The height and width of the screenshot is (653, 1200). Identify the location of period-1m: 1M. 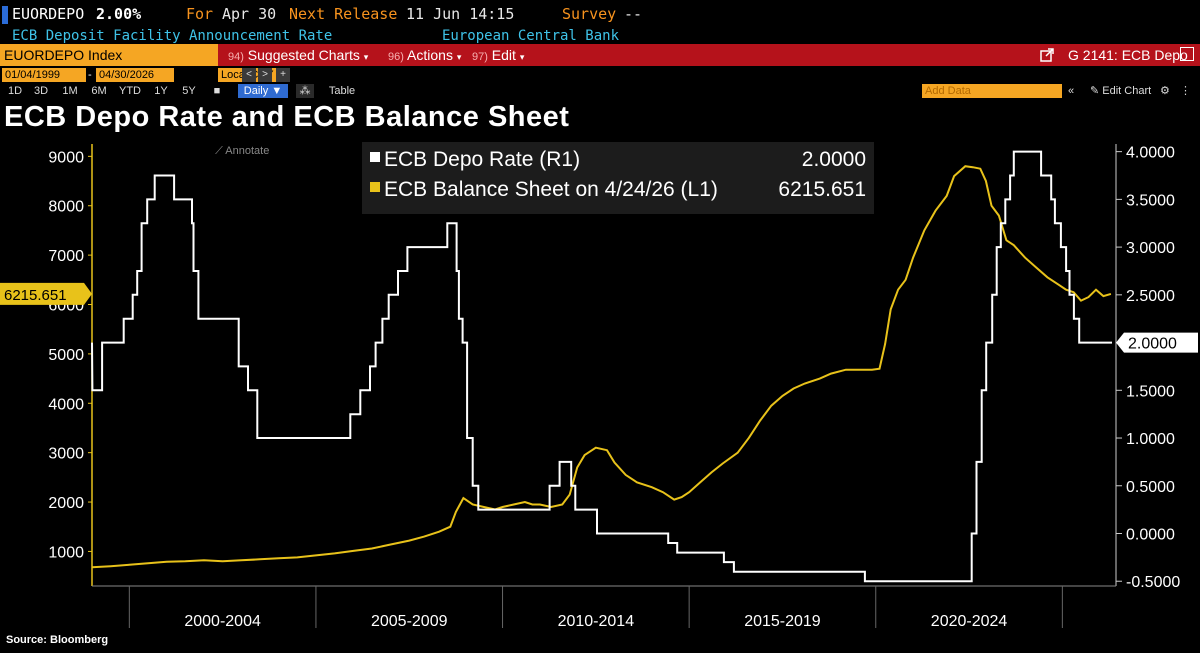
(70, 91).